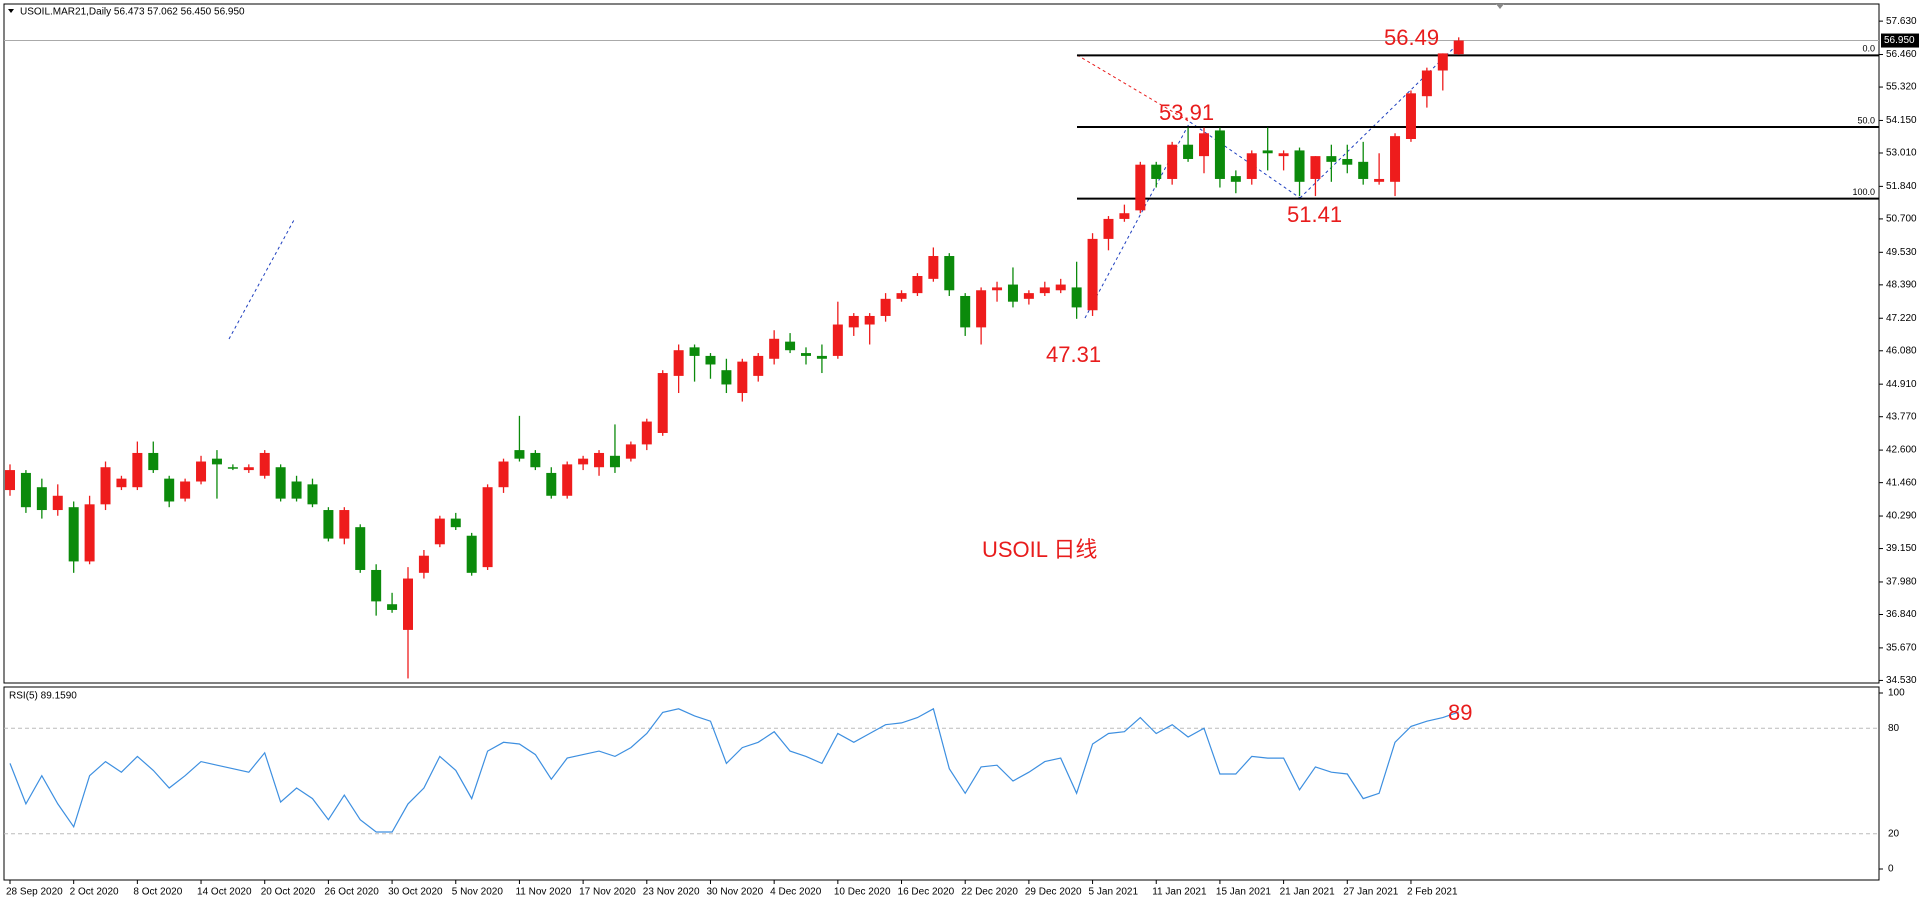 The width and height of the screenshot is (1920, 900). I want to click on y-tick-label: 47.220, so click(1901, 318).